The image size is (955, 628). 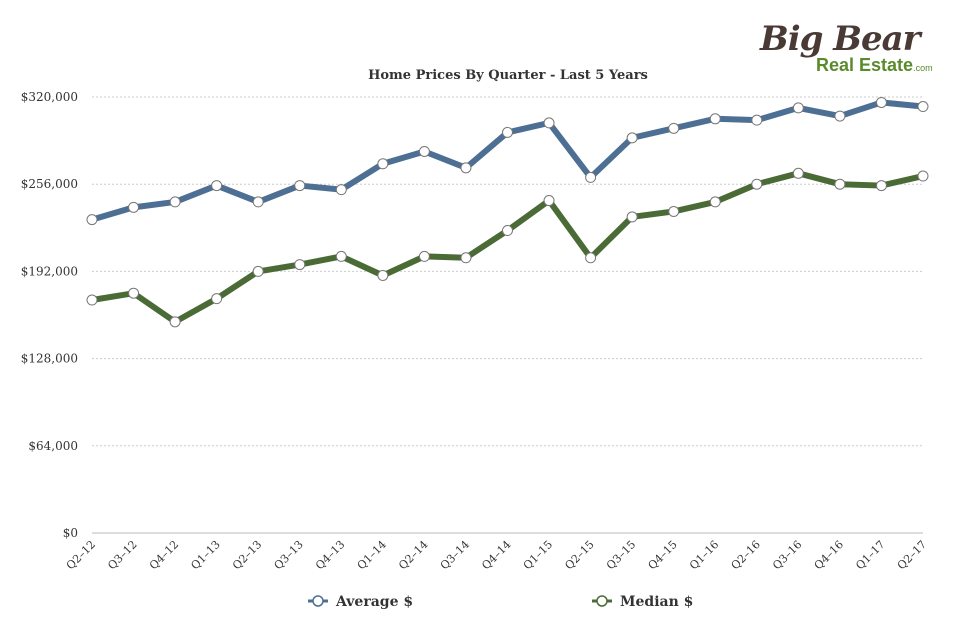 What do you see at coordinates (500, 602) in the screenshot?
I see `legend: Average $ Median $` at bounding box center [500, 602].